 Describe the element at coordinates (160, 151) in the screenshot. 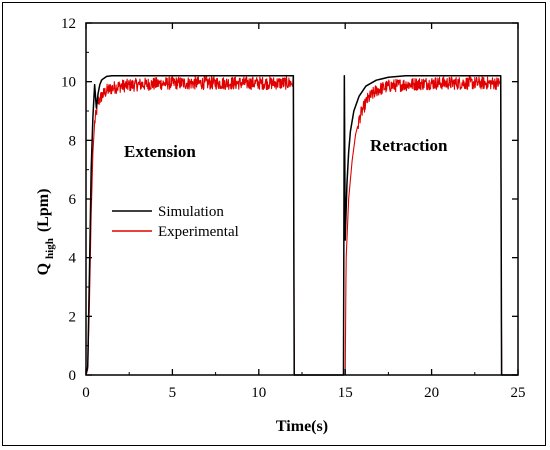

I see `annotation-extension: Extension` at that location.